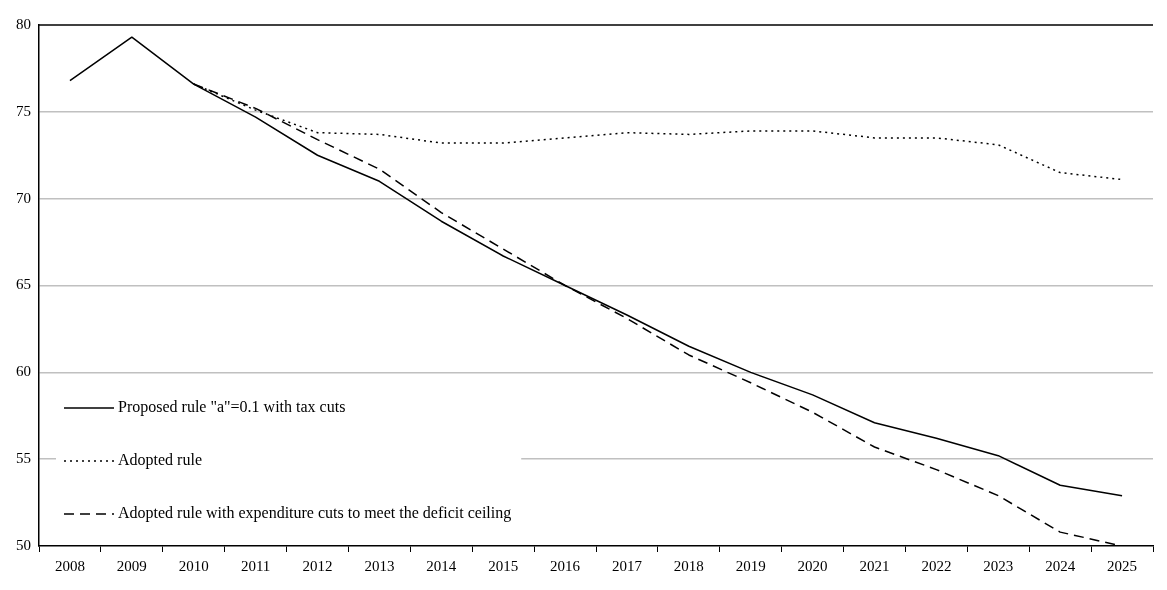 The height and width of the screenshot is (590, 1167). Describe the element at coordinates (232, 407) in the screenshot. I see `legend-label: Proposed rule "a"=0.1 with tax cuts` at that location.